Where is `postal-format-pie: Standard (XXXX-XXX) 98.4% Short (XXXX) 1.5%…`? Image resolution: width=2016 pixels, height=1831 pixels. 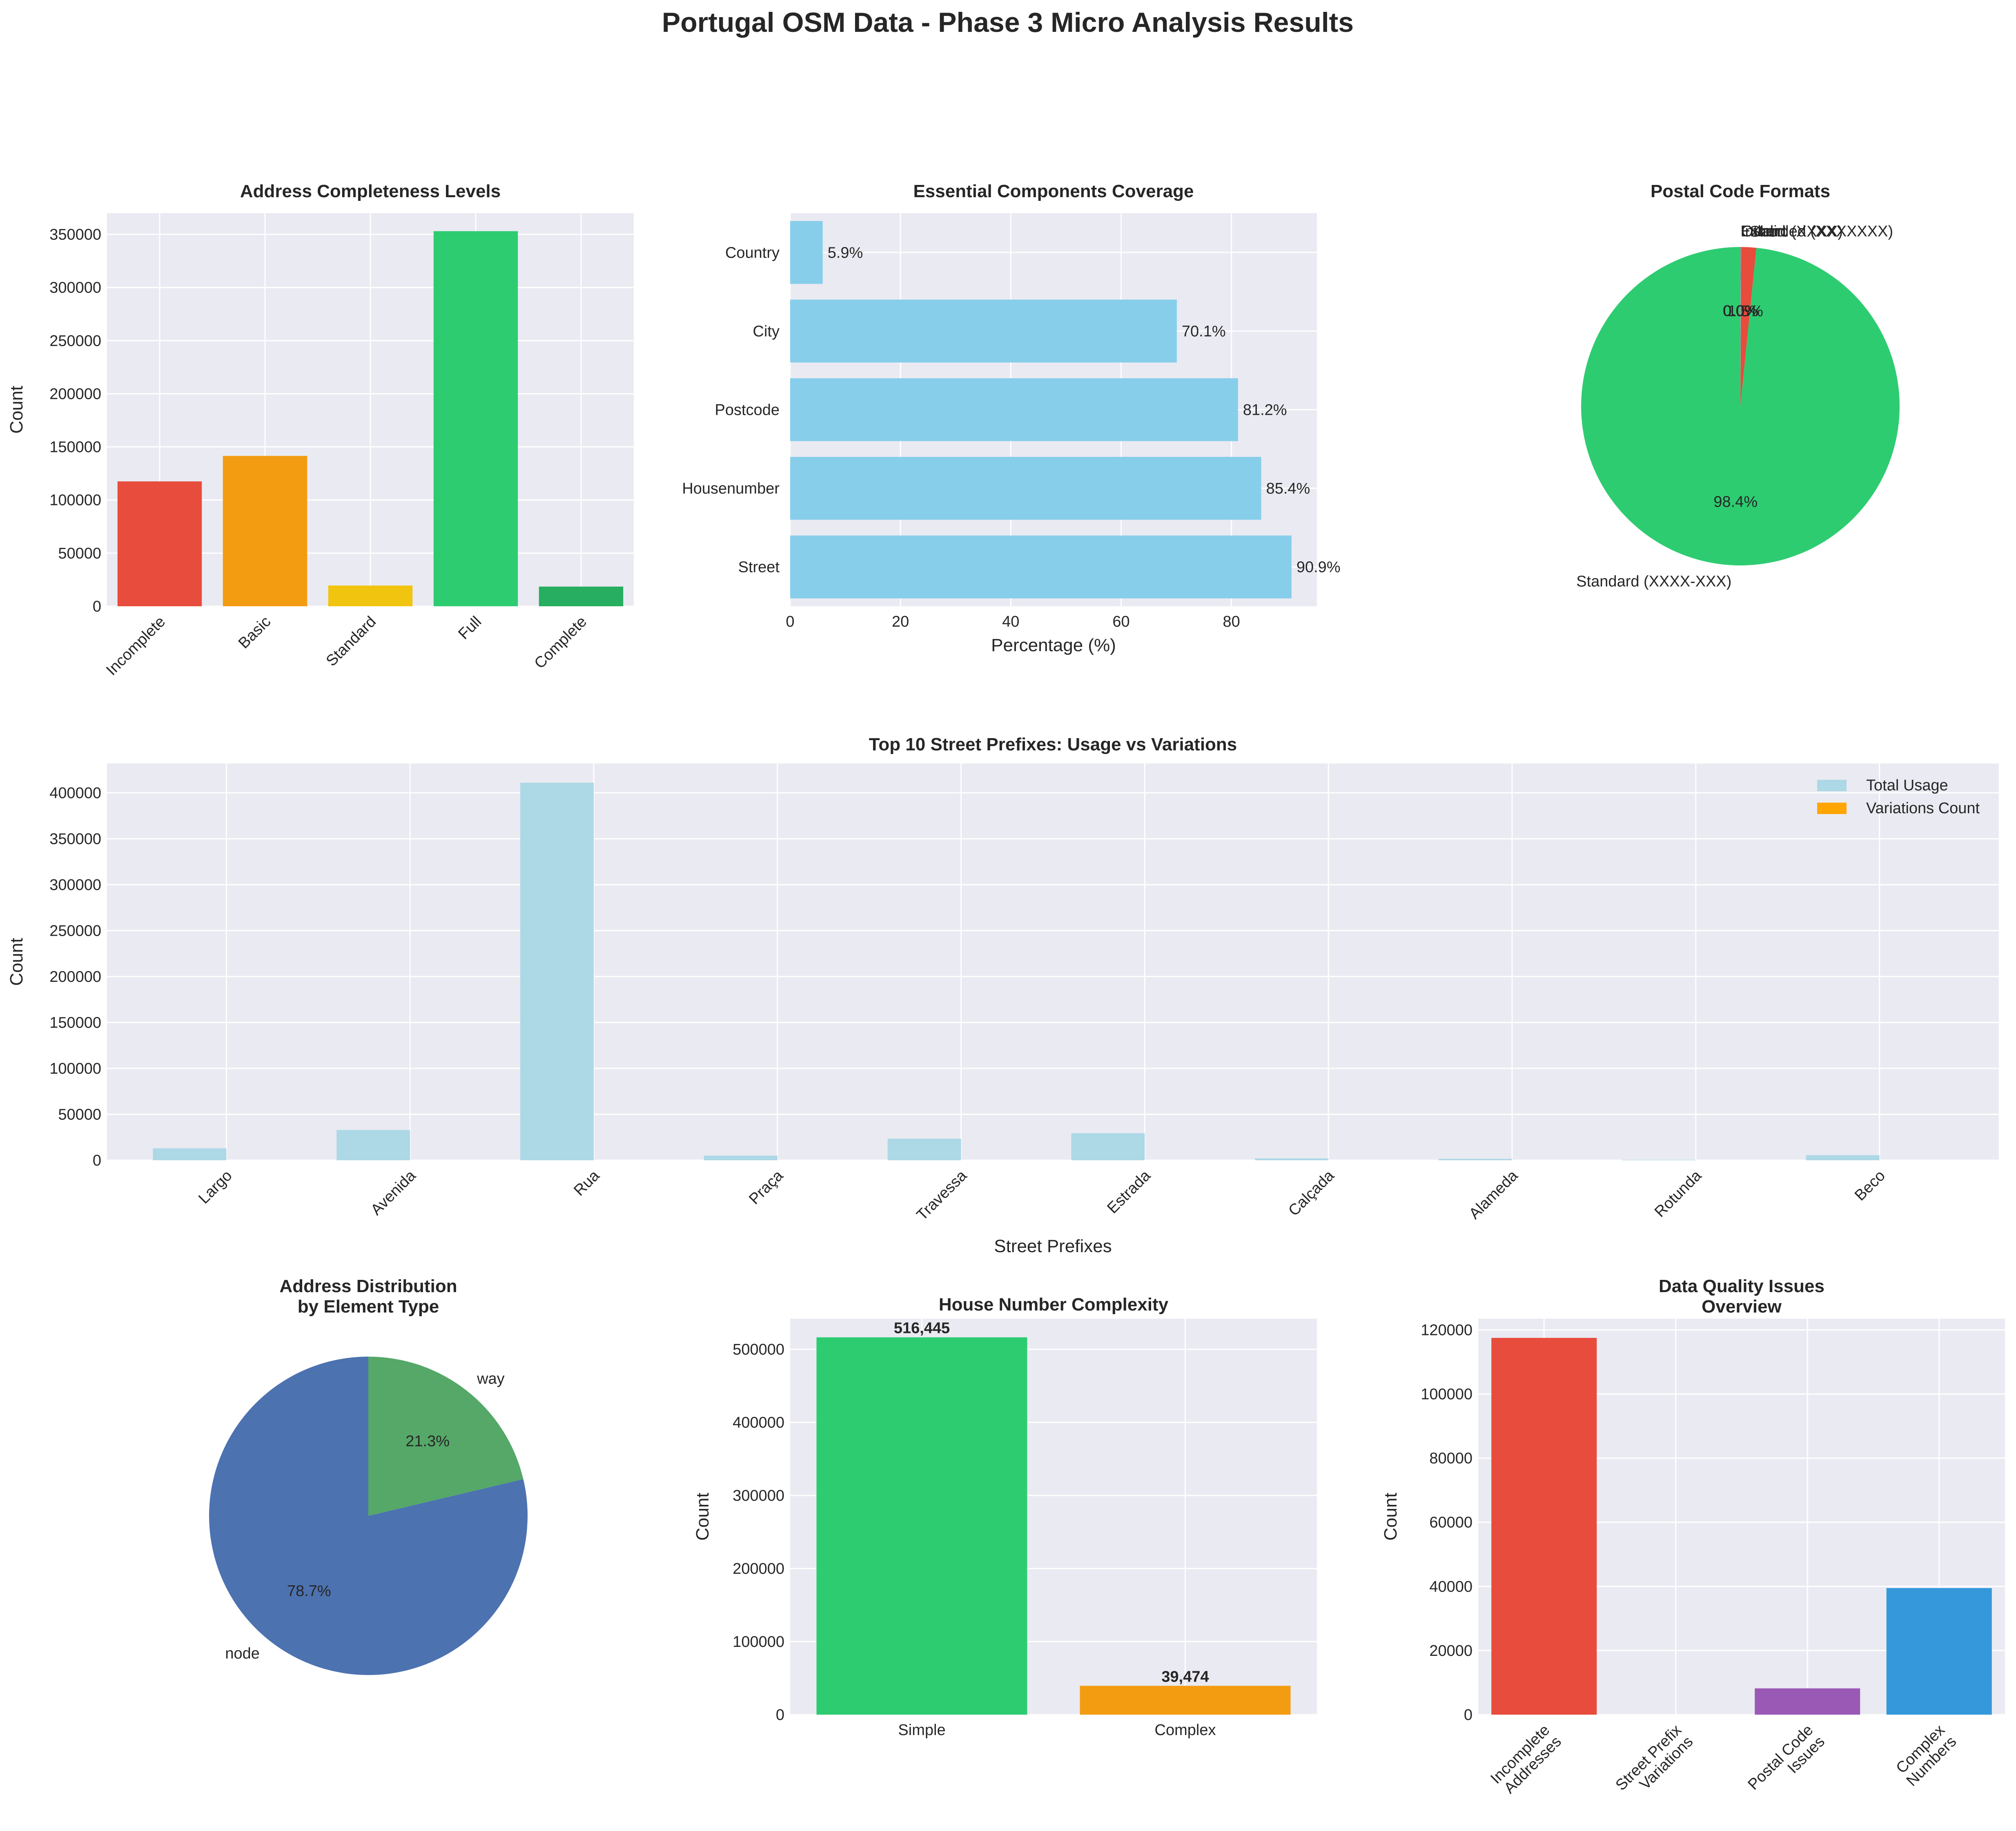 postal-format-pie: Standard (XXXX-XXX) 98.4% Short (XXXX) 1.5%… is located at coordinates (1738, 385).